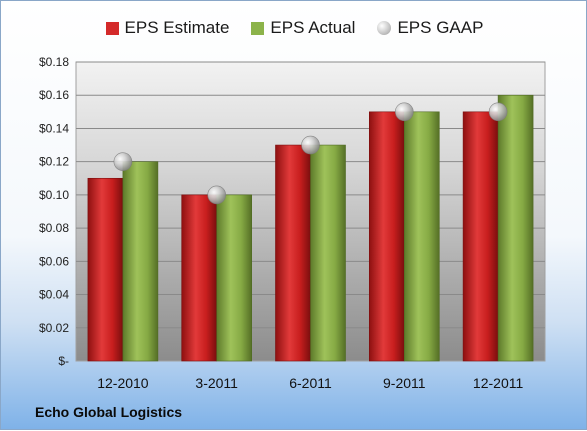 The image size is (587, 431). What do you see at coordinates (54, 295) in the screenshot?
I see `y-tick-label: $0.04` at bounding box center [54, 295].